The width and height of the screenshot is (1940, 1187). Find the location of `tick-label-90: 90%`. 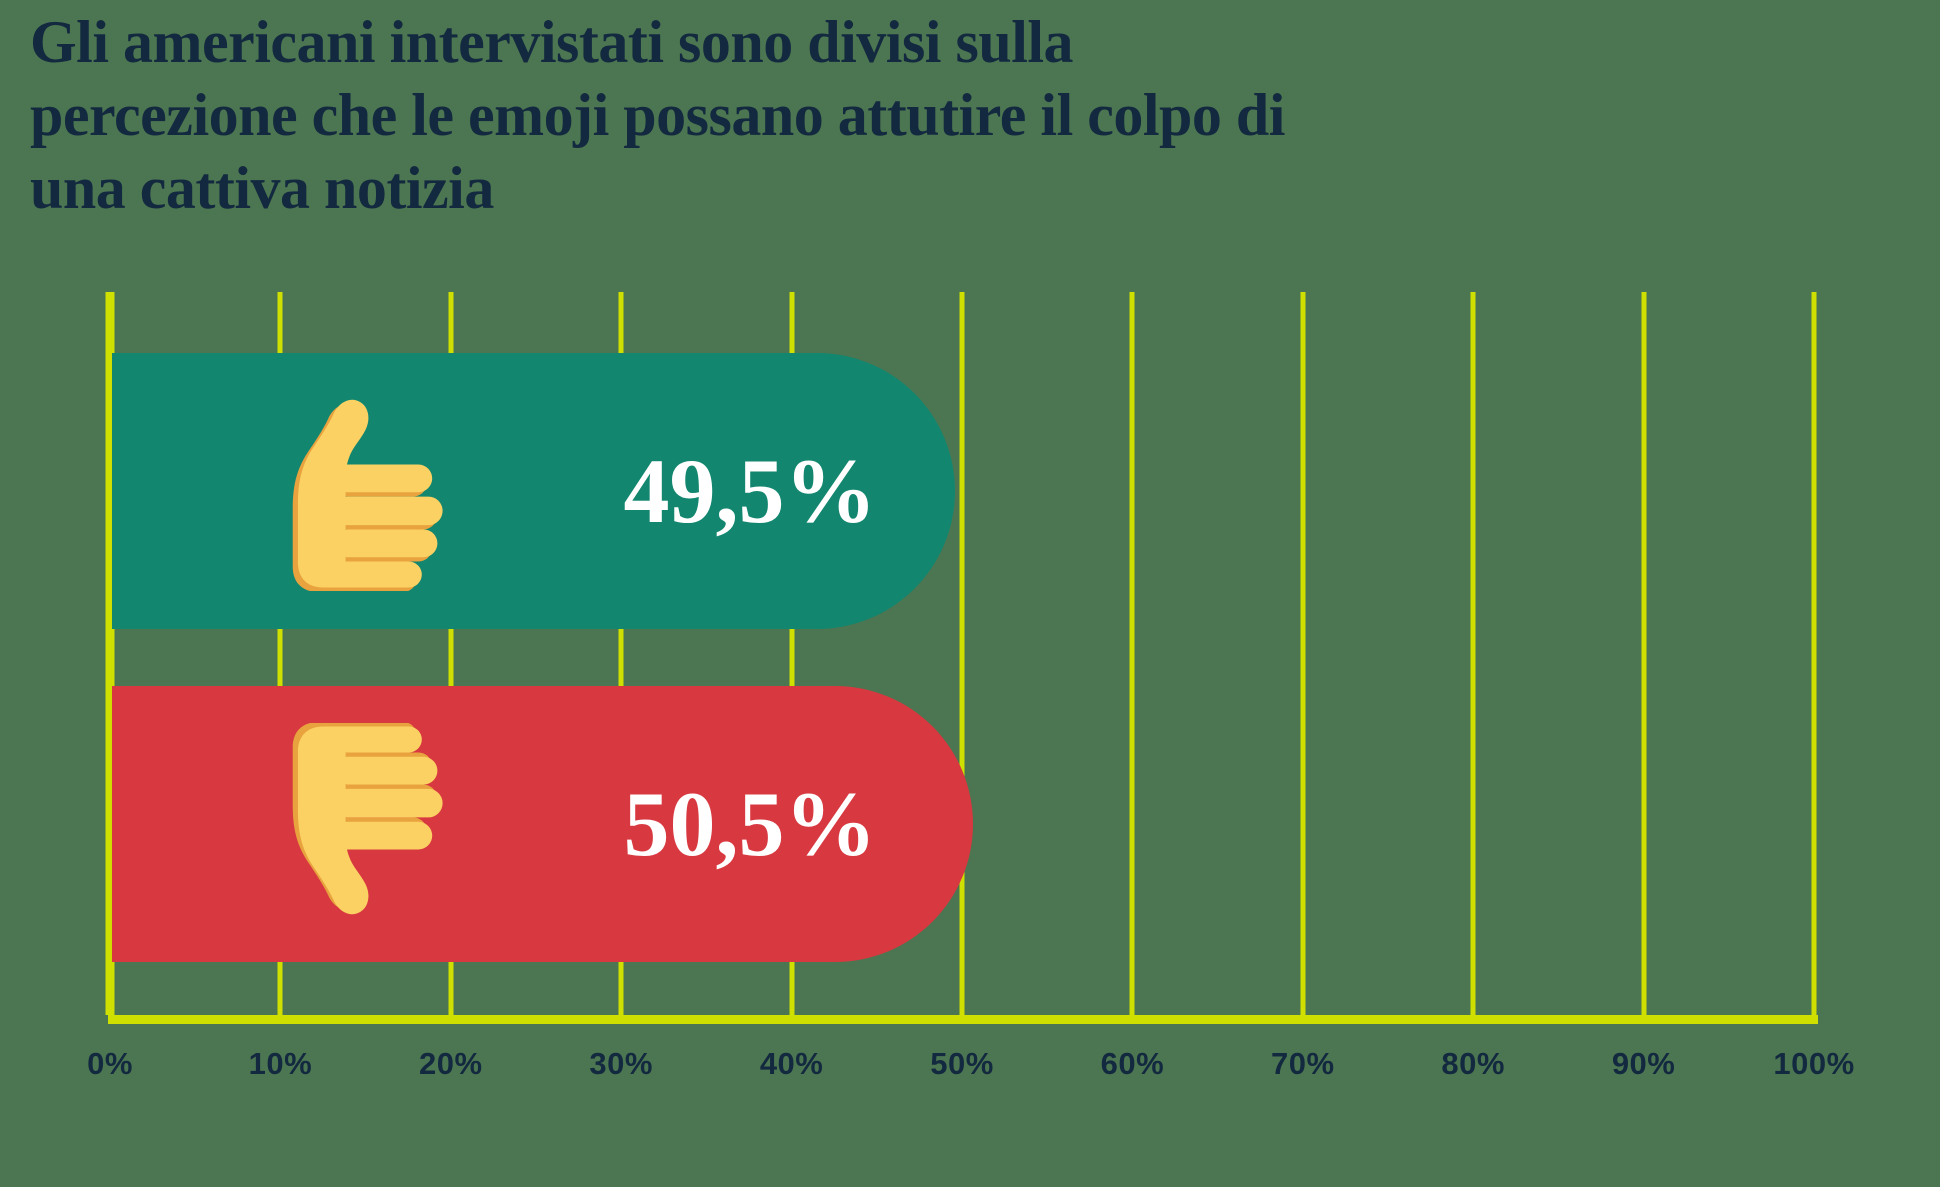

tick-label-90: 90% is located at coordinates (1643, 1063).